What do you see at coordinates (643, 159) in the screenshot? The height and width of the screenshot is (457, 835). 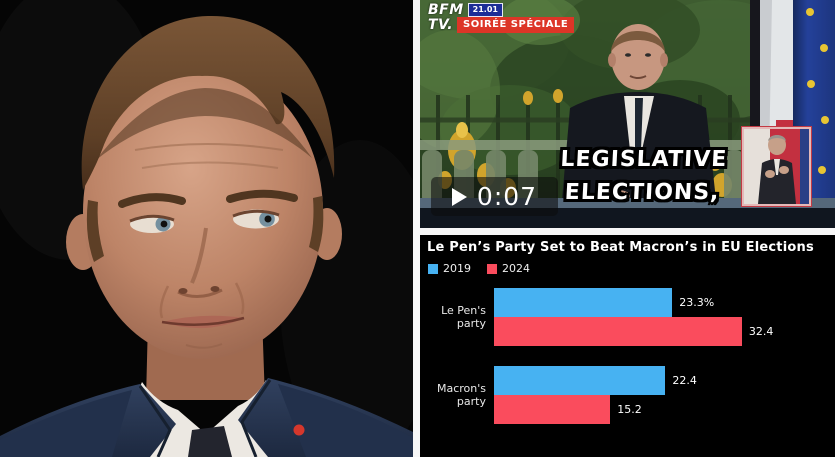 I see `caption-line-1: LEGISLATIVE` at bounding box center [643, 159].